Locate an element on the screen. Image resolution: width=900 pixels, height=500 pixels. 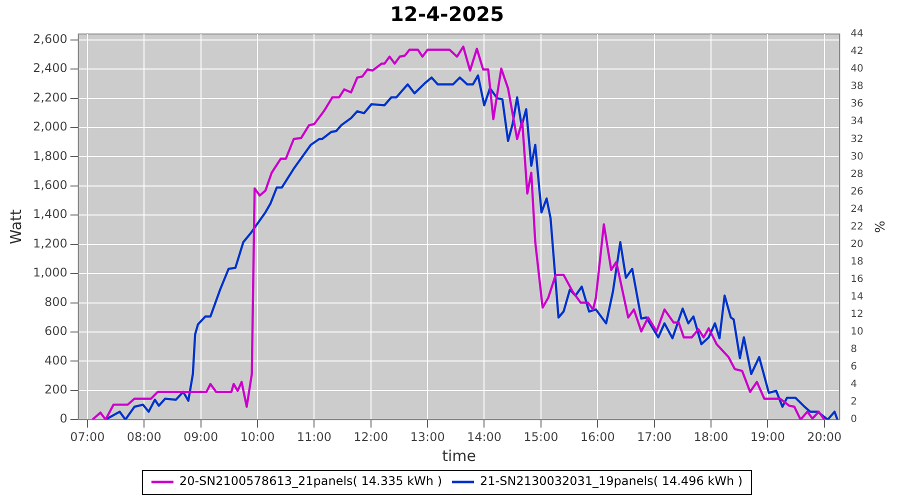
y-axis-title: Watt is located at coordinates (15, 226).